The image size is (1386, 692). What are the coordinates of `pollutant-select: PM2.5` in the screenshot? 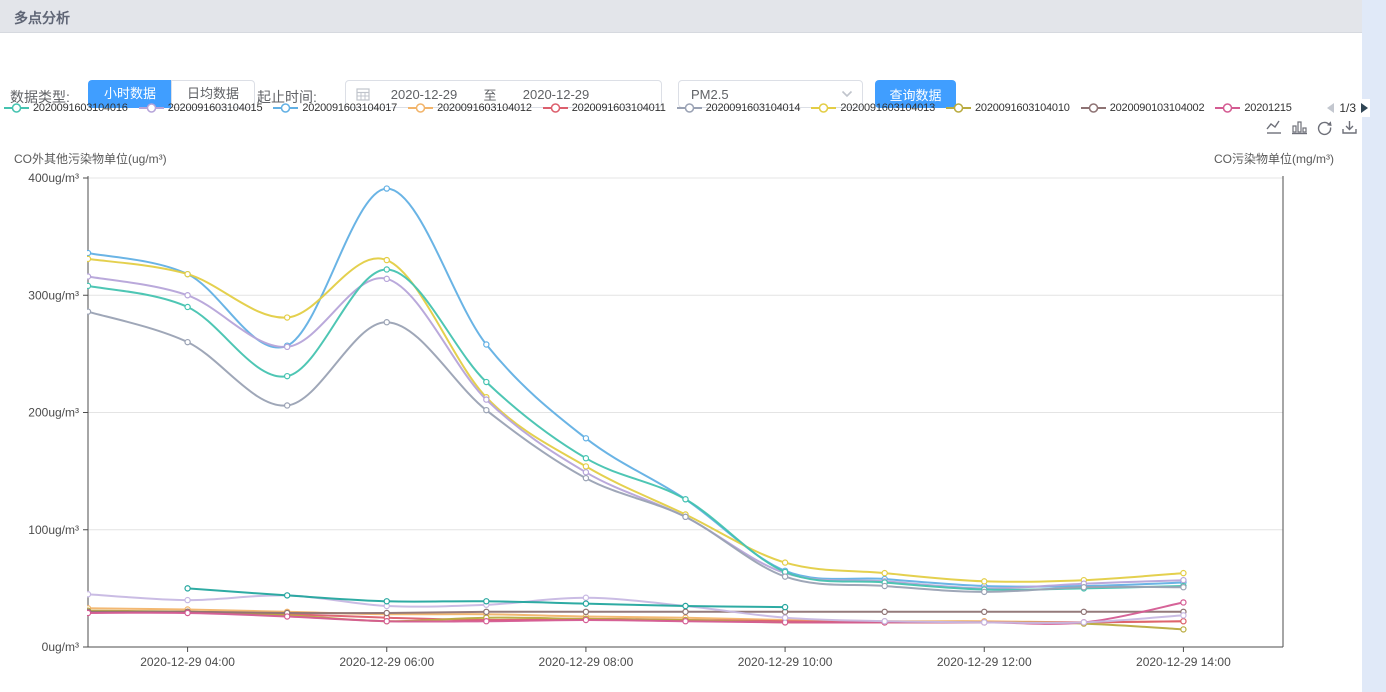 It's located at (770, 94).